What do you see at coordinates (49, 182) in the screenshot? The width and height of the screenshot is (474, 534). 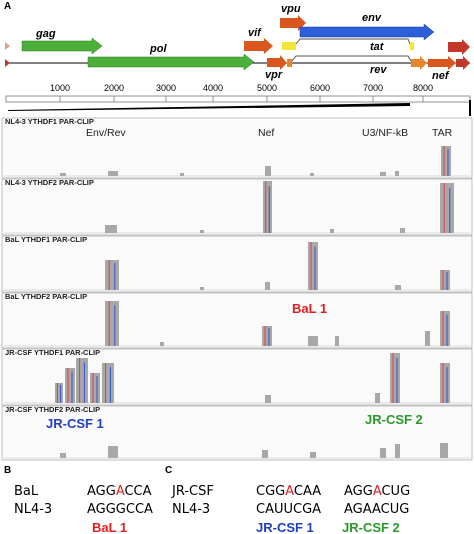 I see `track-label: NL4-3 YTHDF2 PAR-CLIP` at bounding box center [49, 182].